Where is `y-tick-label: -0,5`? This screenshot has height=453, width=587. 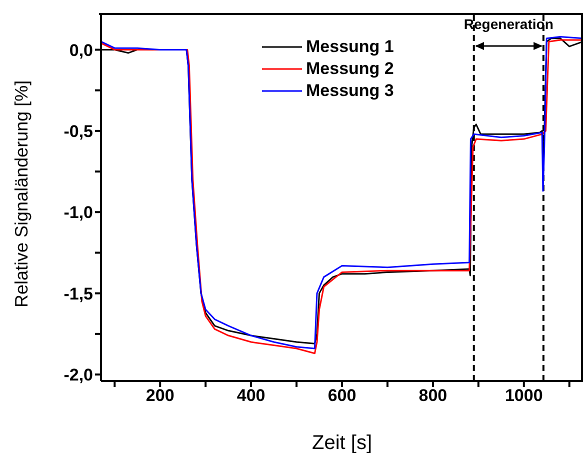 y-tick-label: -0,5 is located at coordinates (78, 131).